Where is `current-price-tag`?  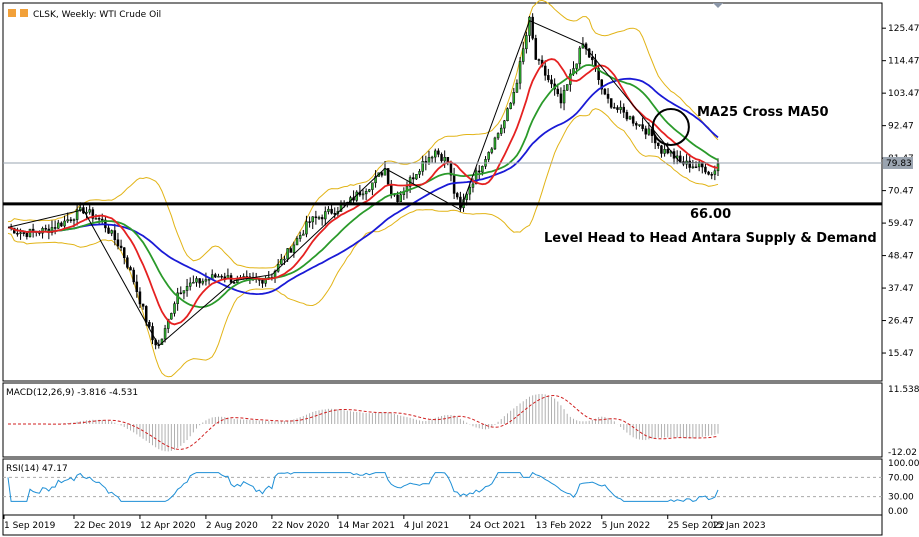 current-price-tag is located at coordinates (898, 162).